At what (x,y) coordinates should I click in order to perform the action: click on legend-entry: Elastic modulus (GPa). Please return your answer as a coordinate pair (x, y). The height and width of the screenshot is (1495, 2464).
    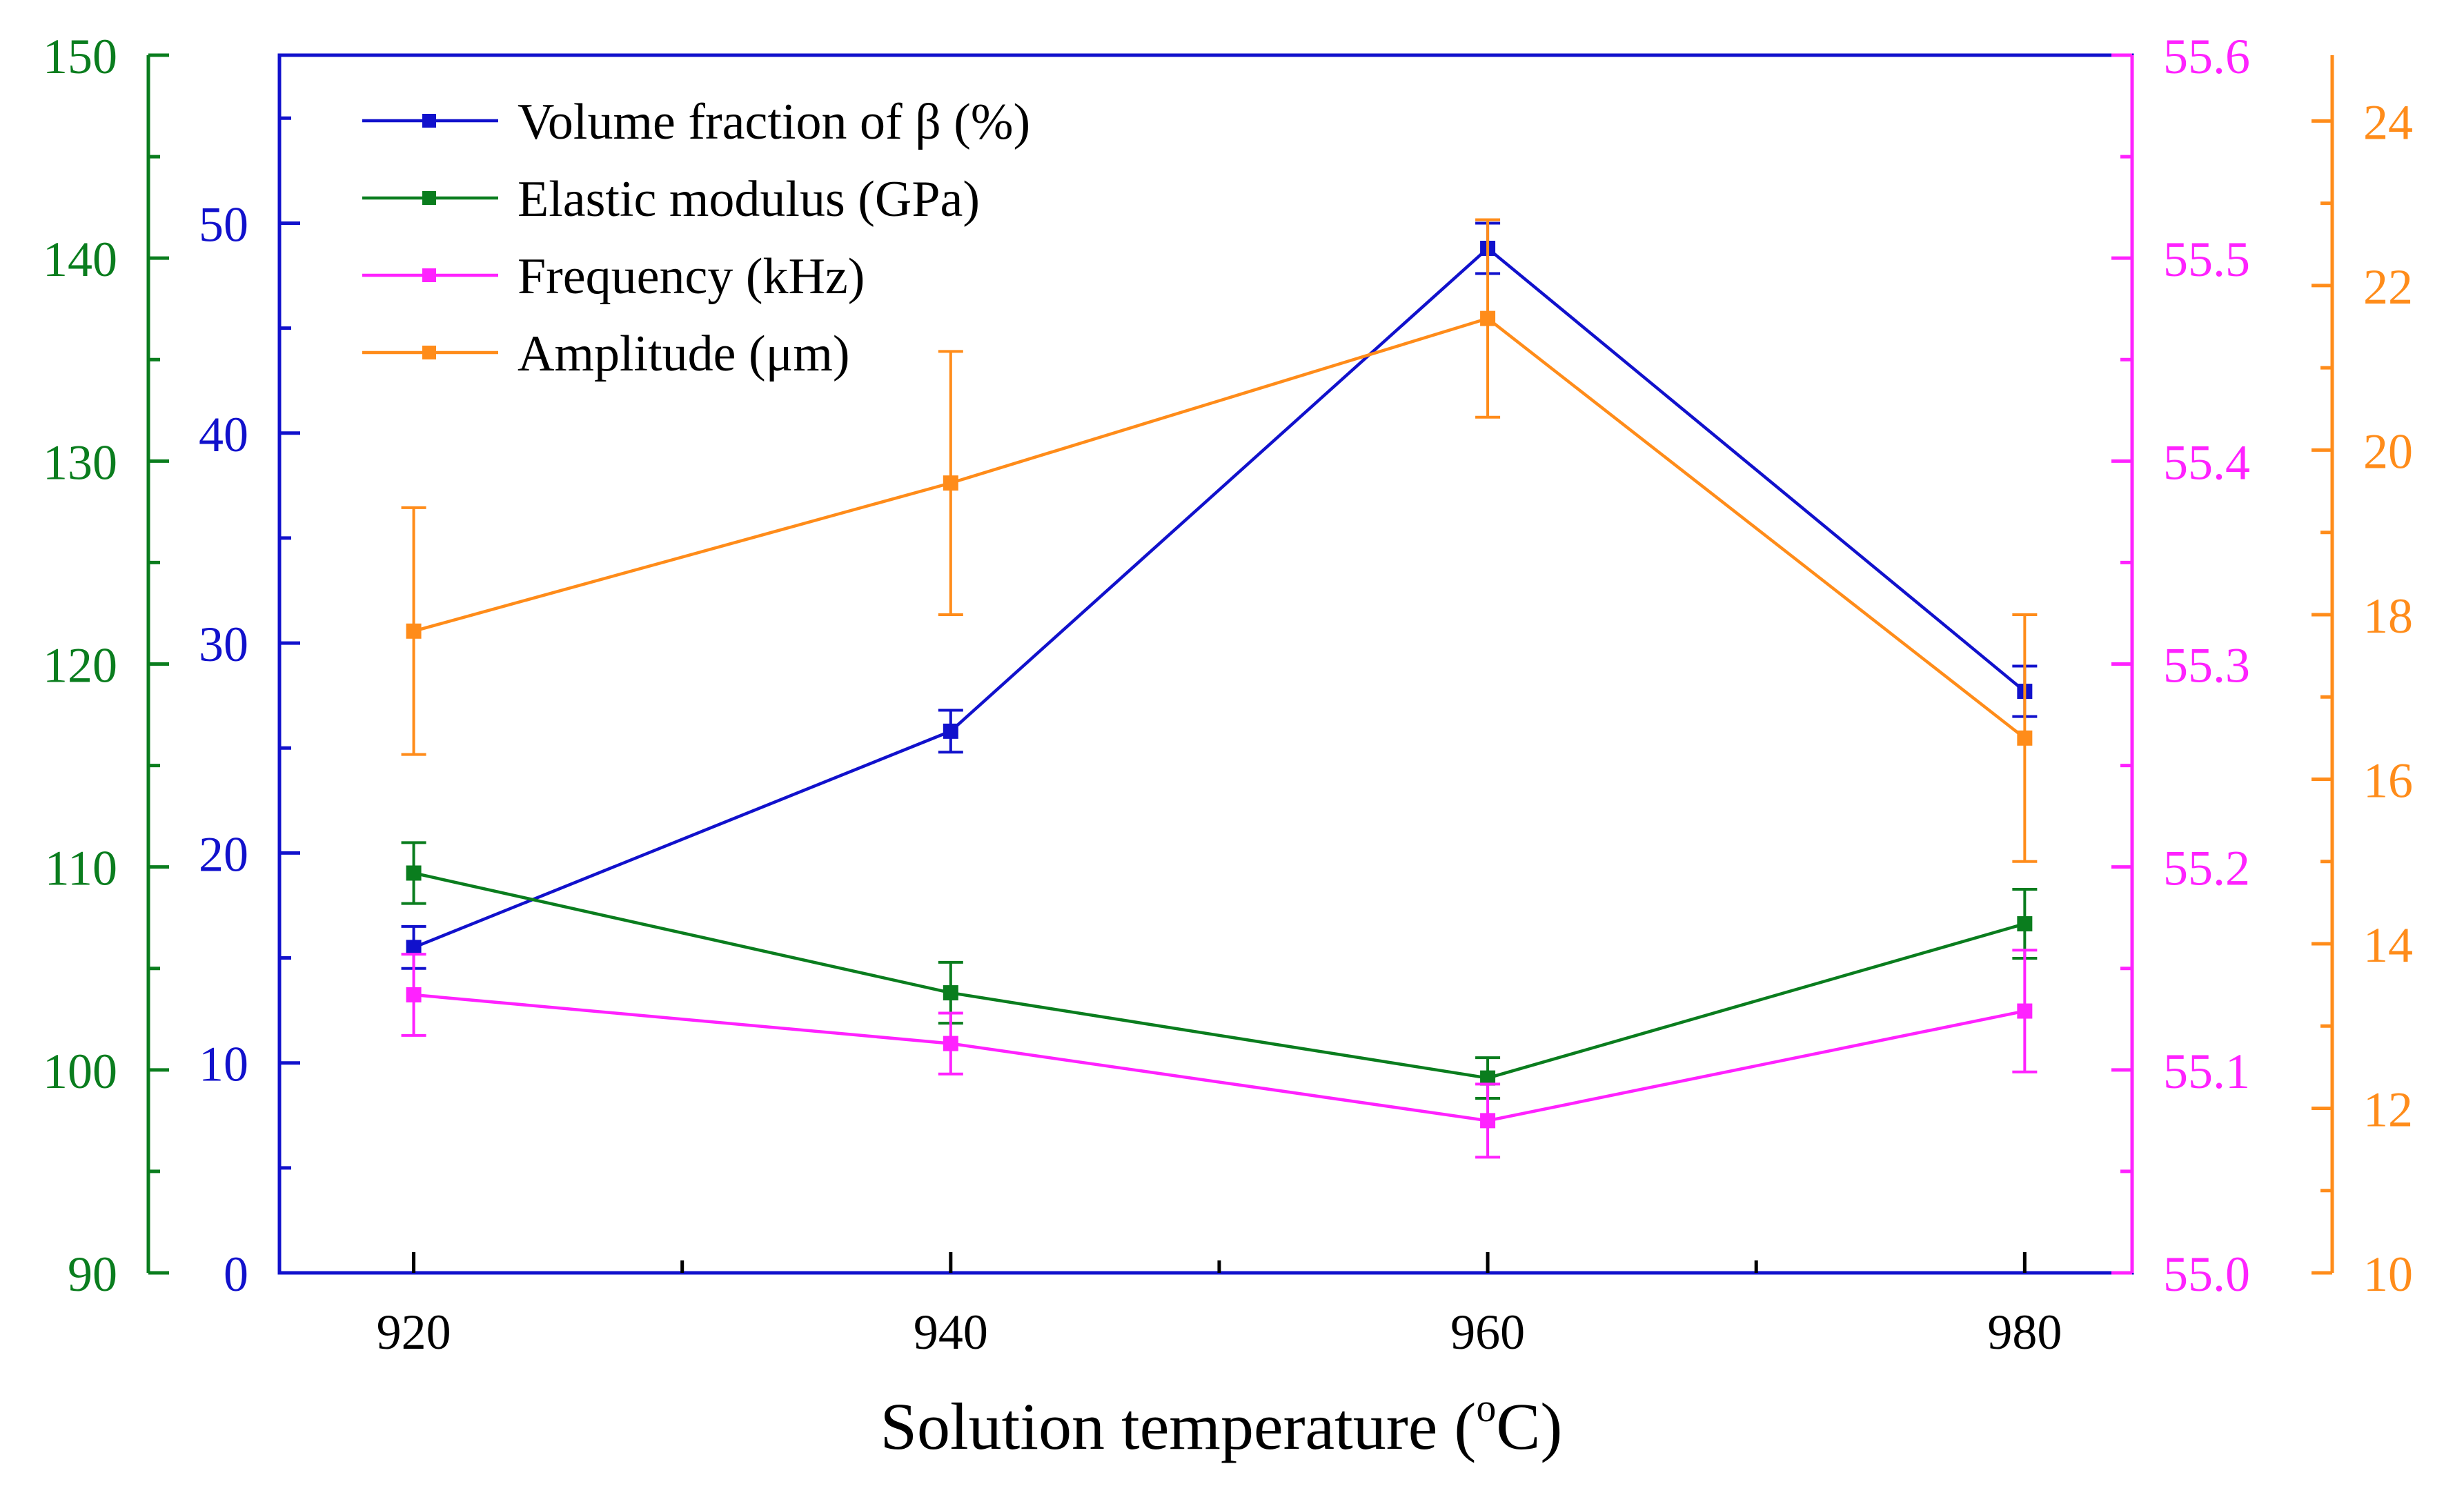
    Looking at the image, I should click on (671, 199).